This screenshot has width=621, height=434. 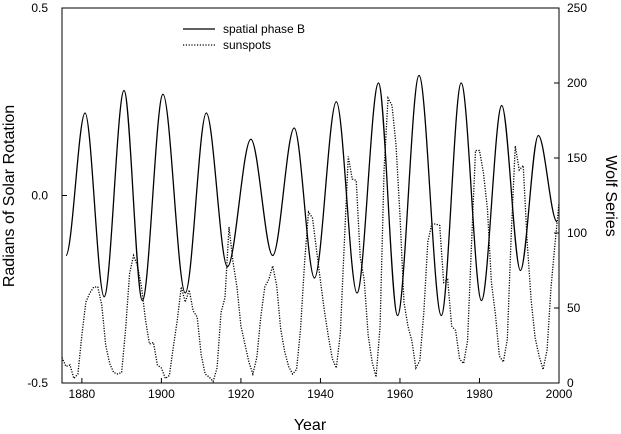 I want to click on legend-label-sunspots: sunspots, so click(x=247, y=45).